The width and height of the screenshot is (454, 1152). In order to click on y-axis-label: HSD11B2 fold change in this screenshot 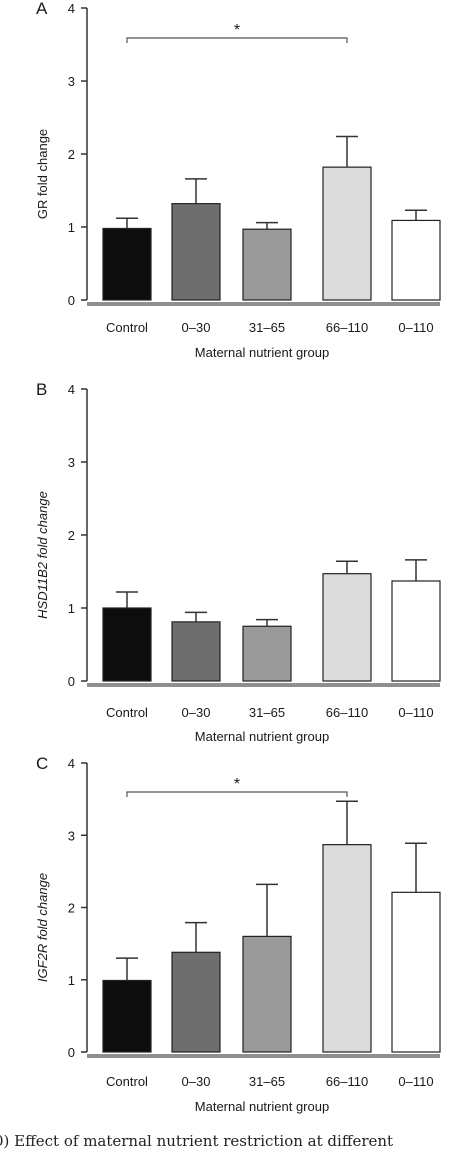, I will do `click(42, 555)`.